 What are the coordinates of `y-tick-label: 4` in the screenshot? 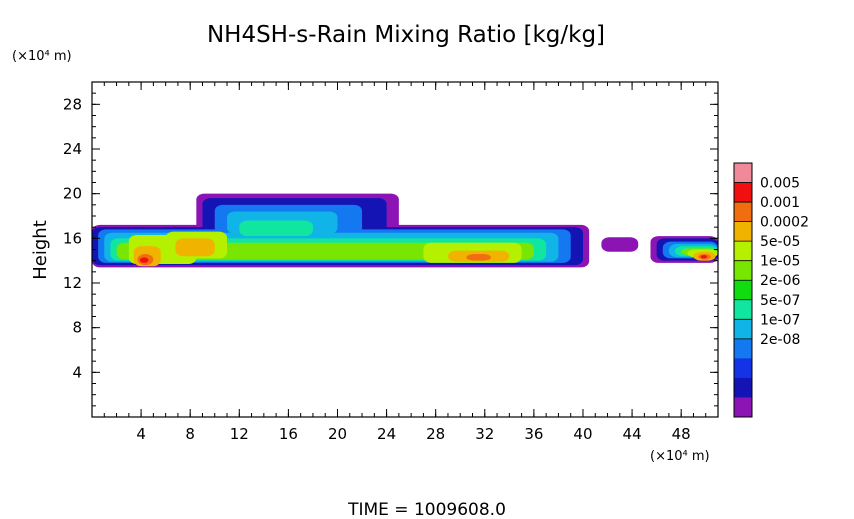 It's located at (77, 372).